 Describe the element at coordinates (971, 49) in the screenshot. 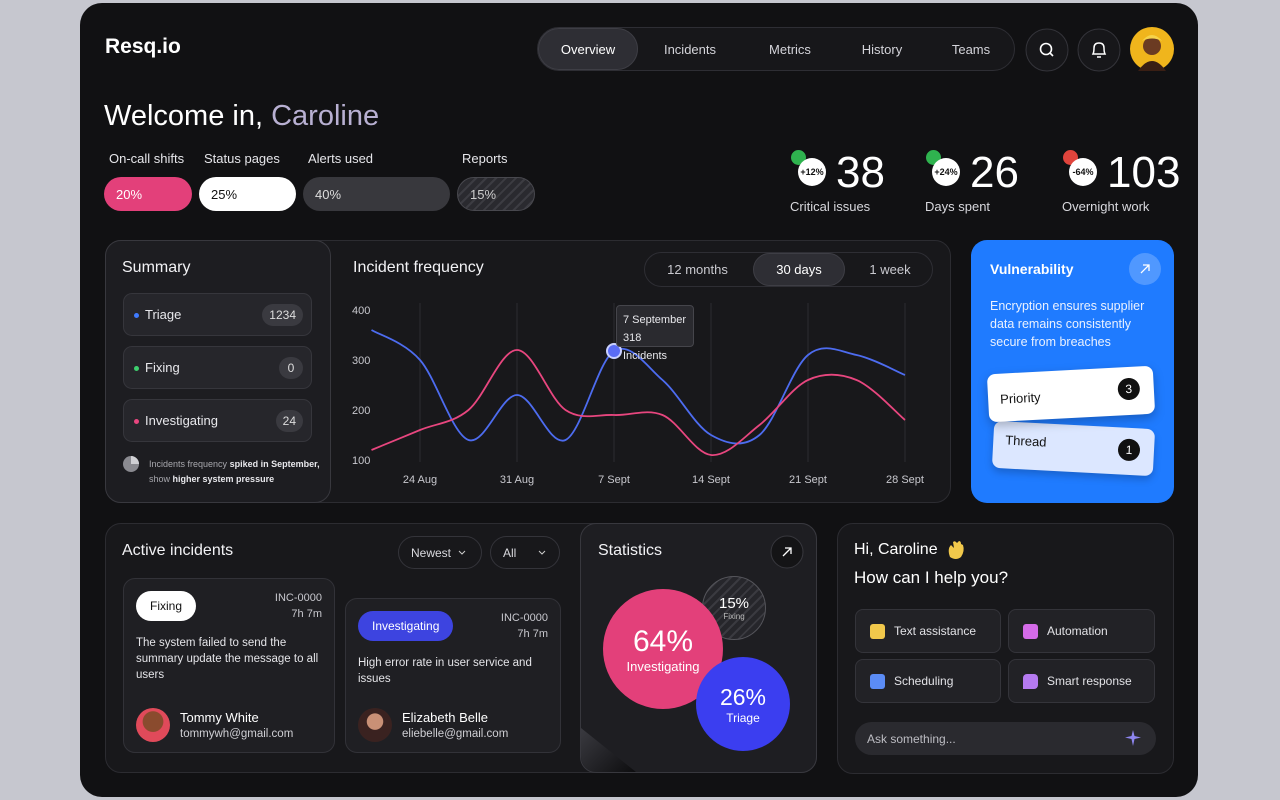

I see `nav-item: Teams` at that location.